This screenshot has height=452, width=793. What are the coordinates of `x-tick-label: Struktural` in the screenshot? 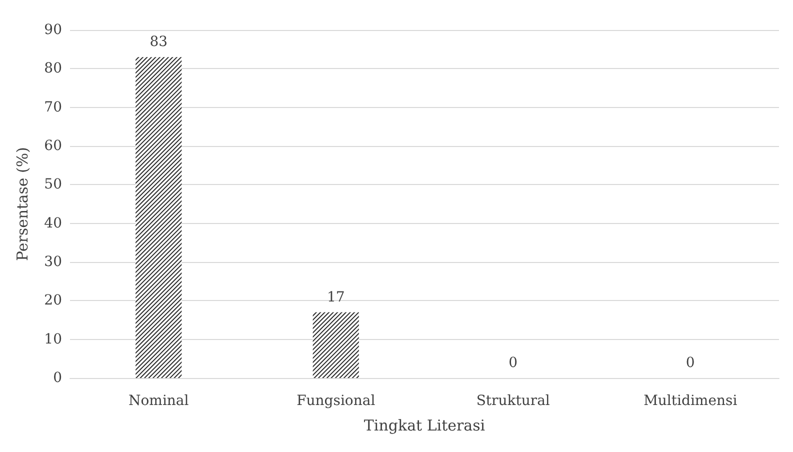 It's located at (513, 401).